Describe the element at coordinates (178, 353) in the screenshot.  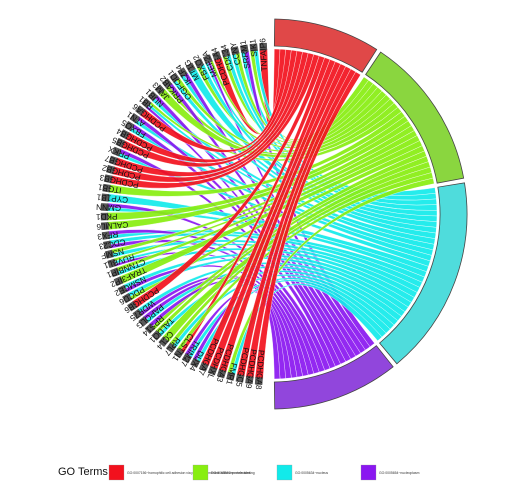
I see `gene-square-clstn1` at that location.